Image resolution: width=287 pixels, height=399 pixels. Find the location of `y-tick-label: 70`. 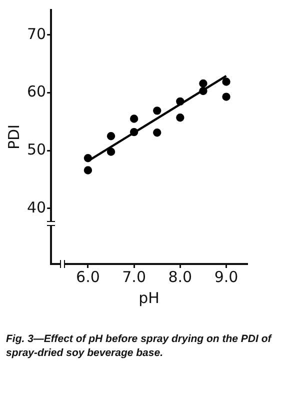

y-tick-label: 70 is located at coordinates (36, 33).